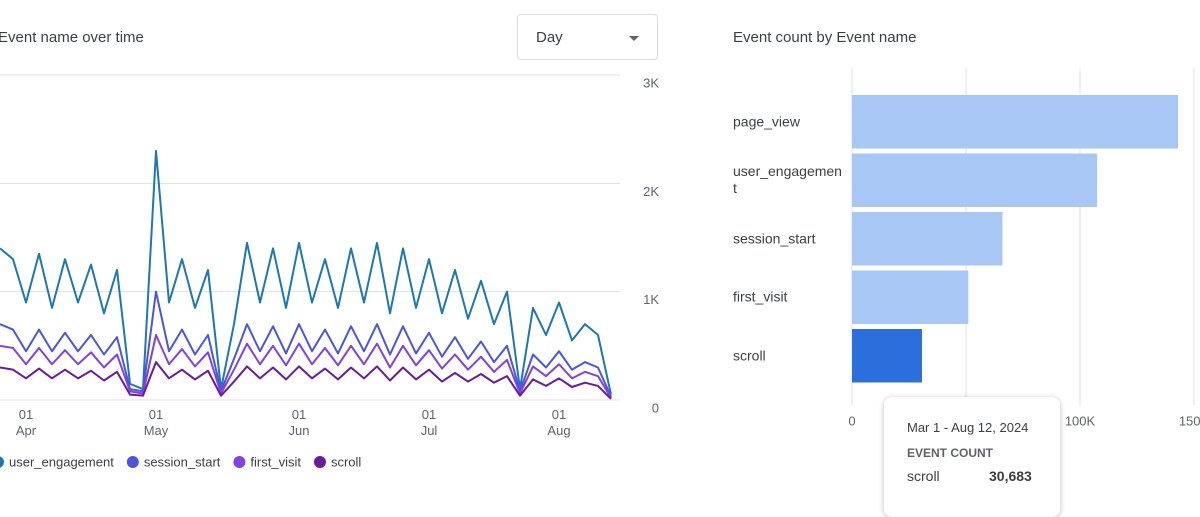  I want to click on y-tick-label: page_view, so click(766, 121).